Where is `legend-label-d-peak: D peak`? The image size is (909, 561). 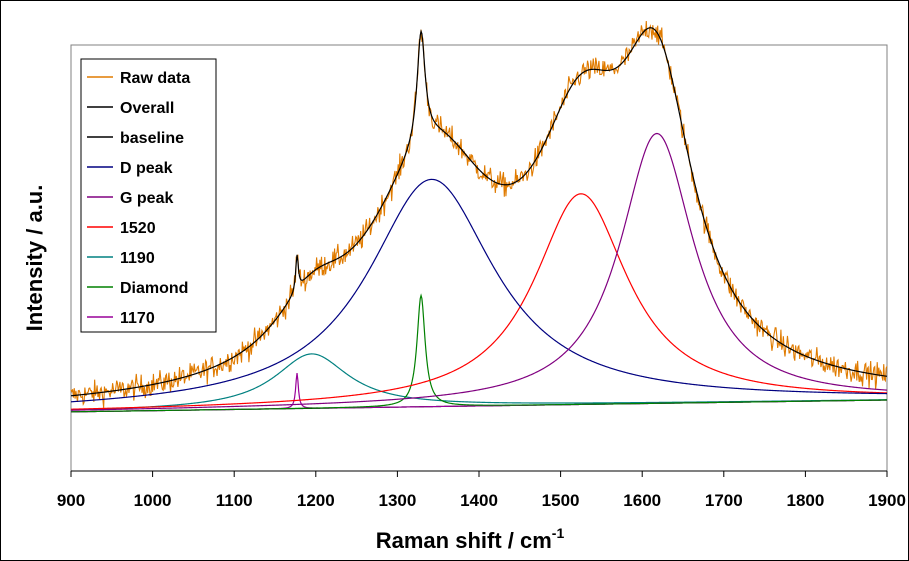
legend-label-d-peak: D peak is located at coordinates (146, 168).